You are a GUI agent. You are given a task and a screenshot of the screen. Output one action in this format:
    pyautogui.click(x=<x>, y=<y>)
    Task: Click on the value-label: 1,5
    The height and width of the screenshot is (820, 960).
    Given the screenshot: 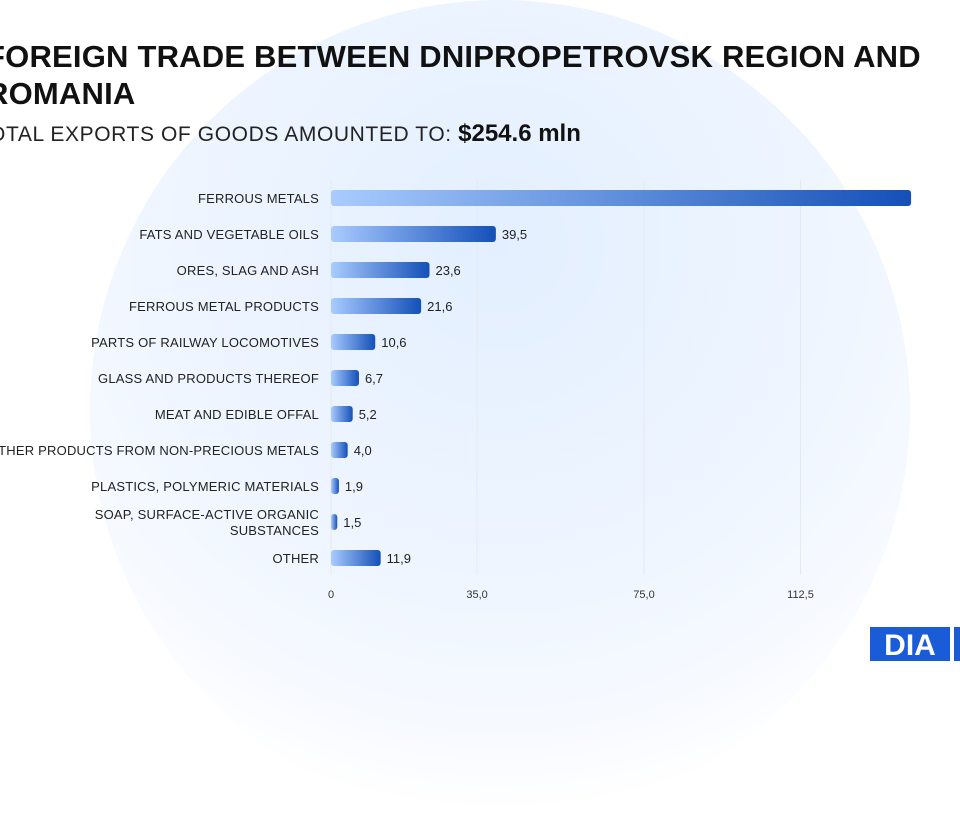 What is the action you would take?
    pyautogui.click(x=352, y=522)
    